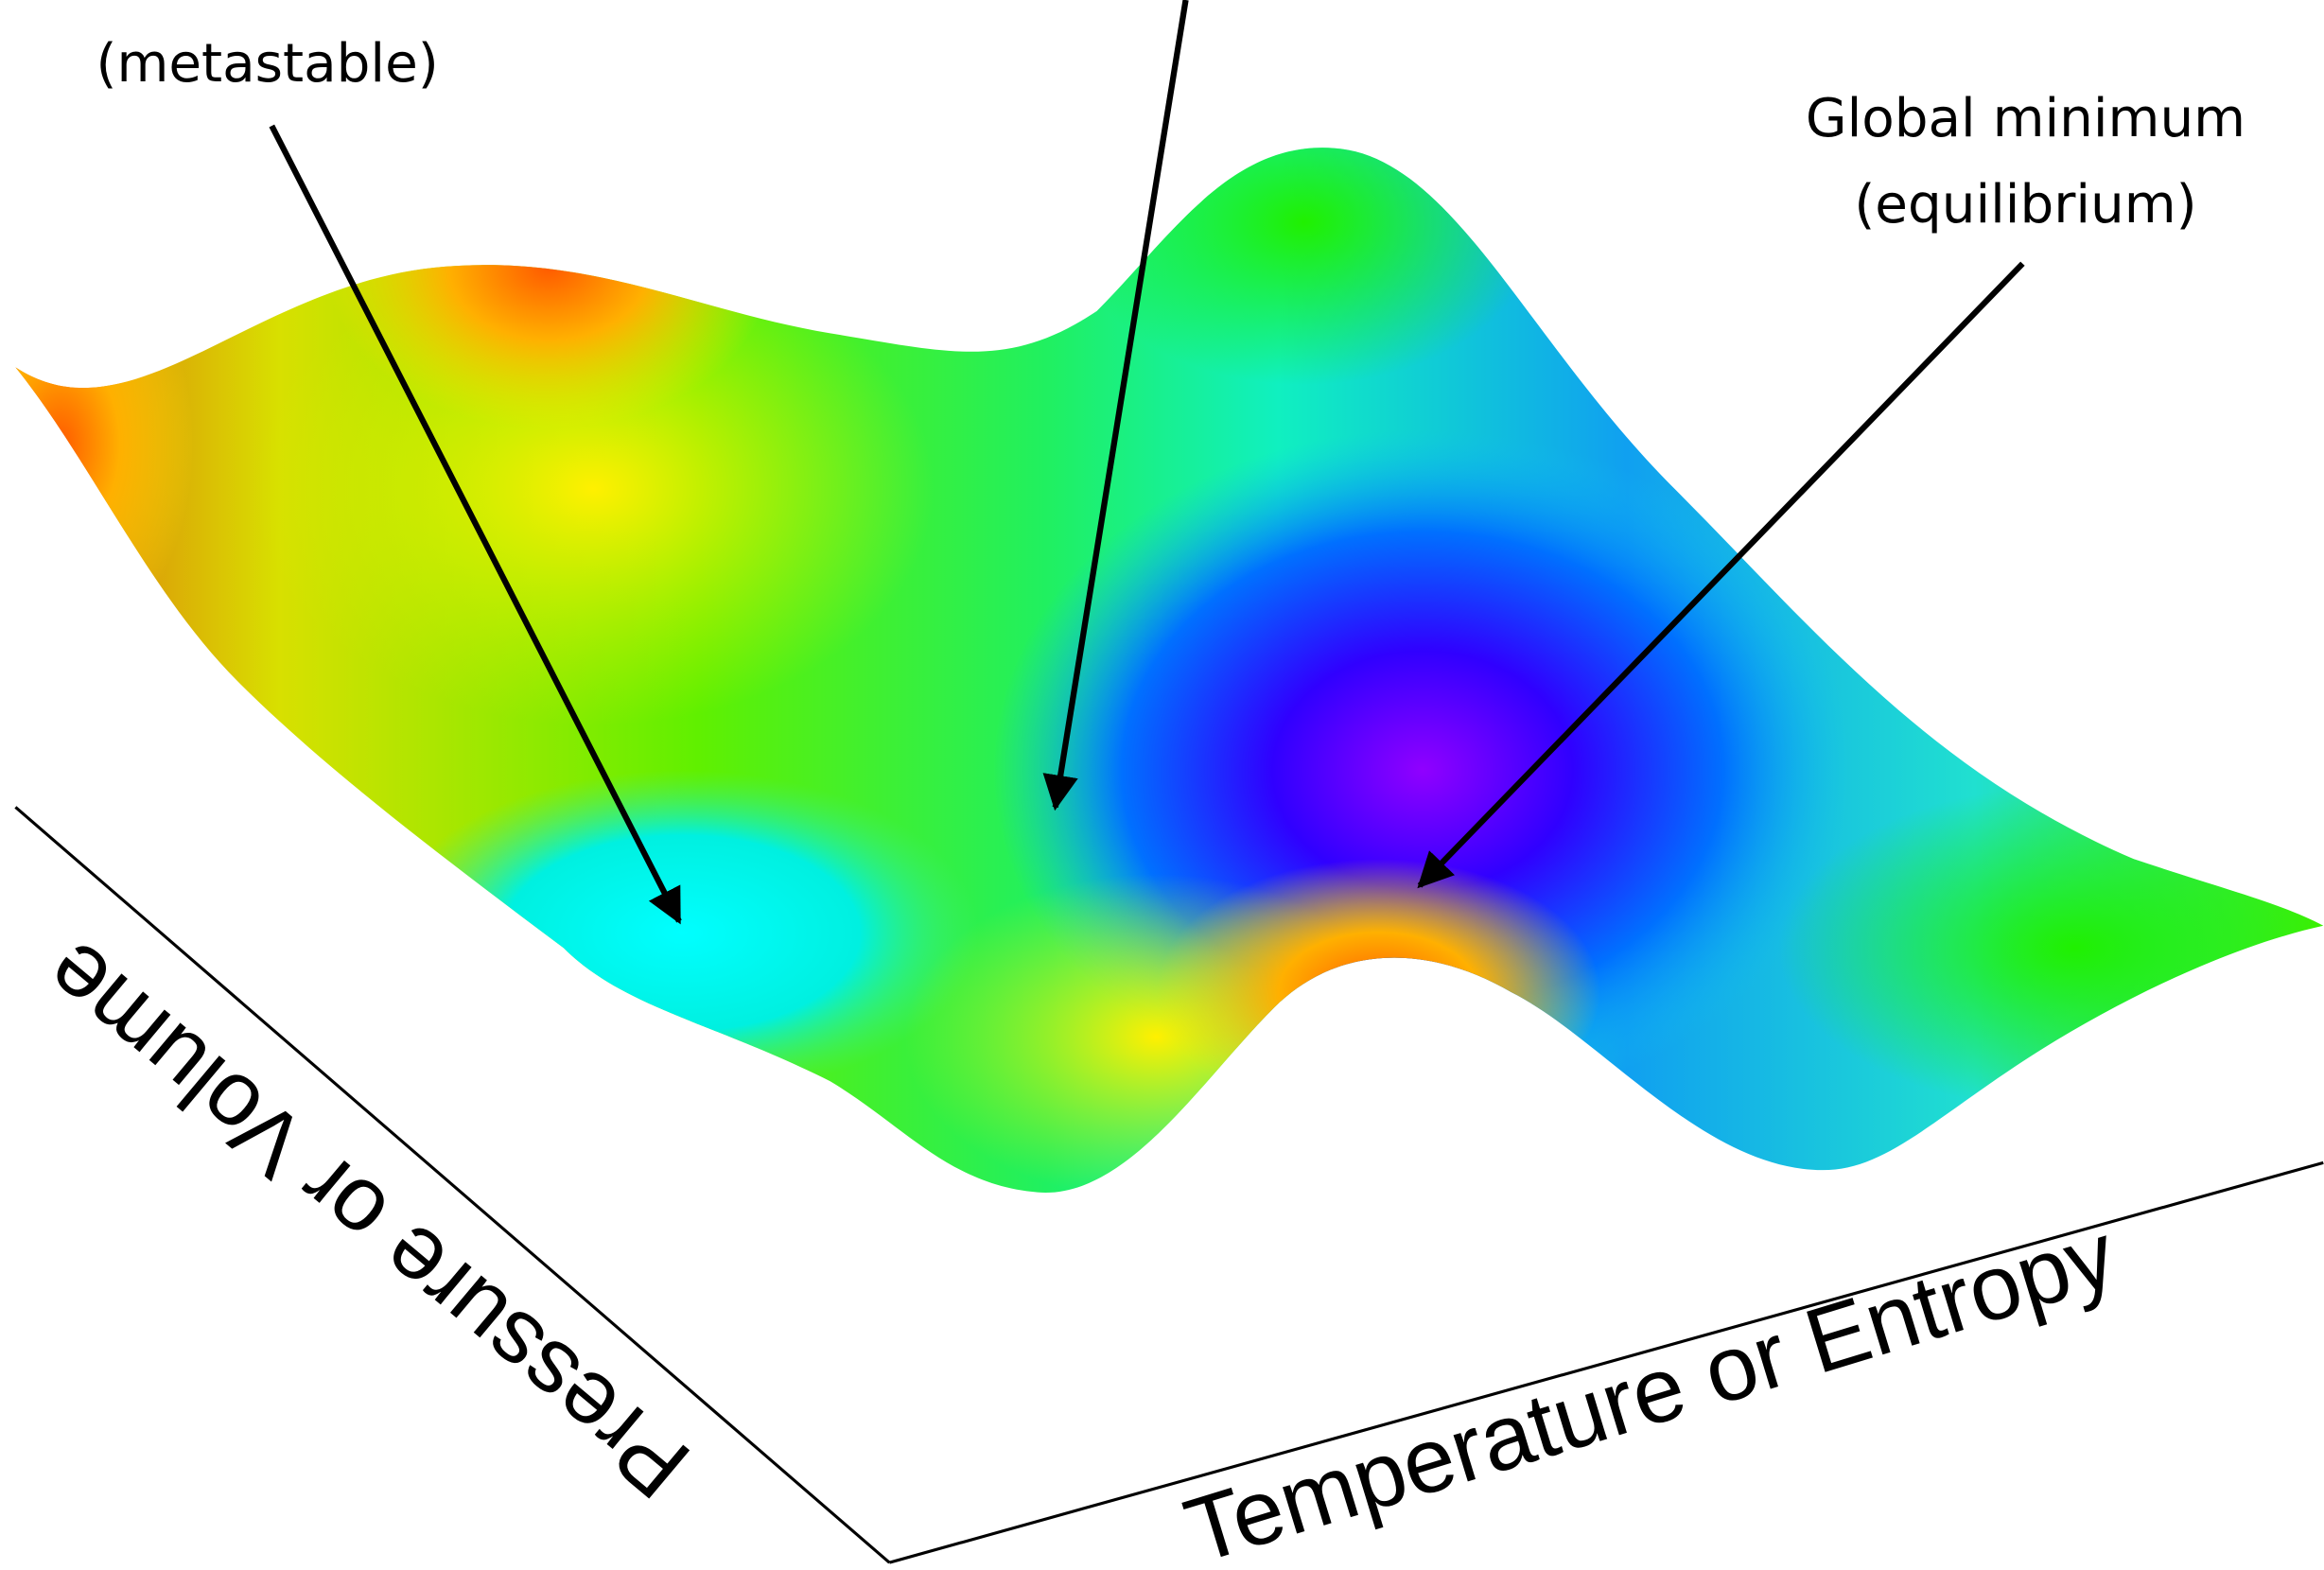 This screenshot has width=2324, height=1570. I want to click on annotation: (equilibrium), so click(2025, 205).